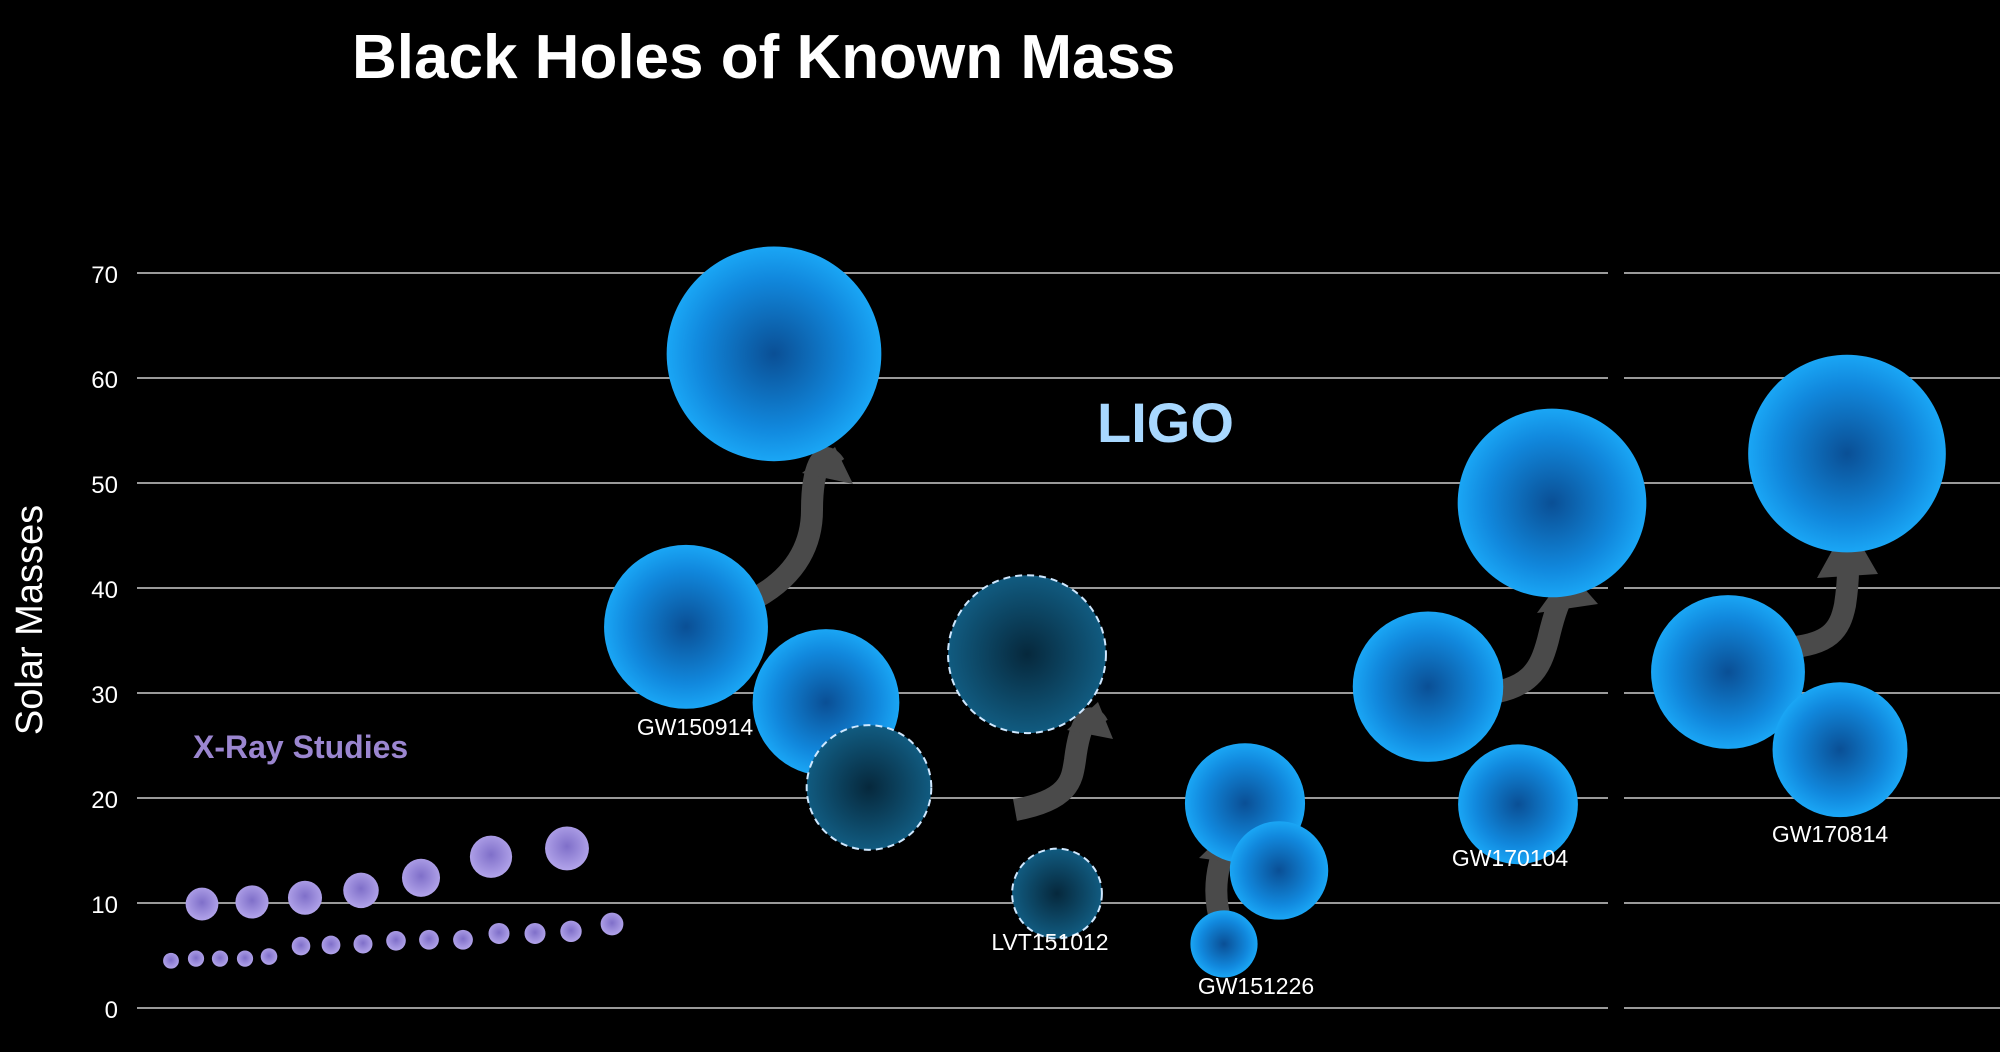 Image resolution: width=2000 pixels, height=1052 pixels. Describe the element at coordinates (1830, 834) in the screenshot. I see `gw170814-label: GW170814` at that location.